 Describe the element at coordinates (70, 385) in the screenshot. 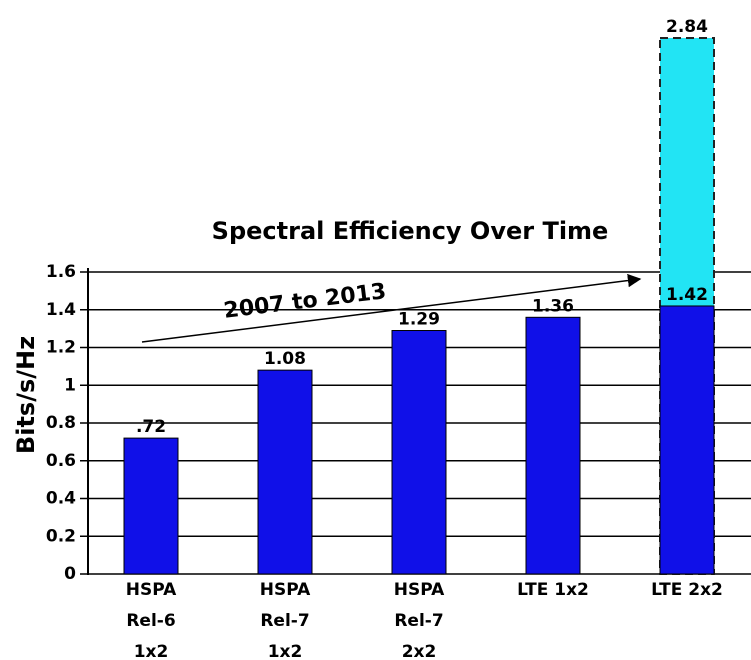

I see `y-tick-label: 1` at that location.